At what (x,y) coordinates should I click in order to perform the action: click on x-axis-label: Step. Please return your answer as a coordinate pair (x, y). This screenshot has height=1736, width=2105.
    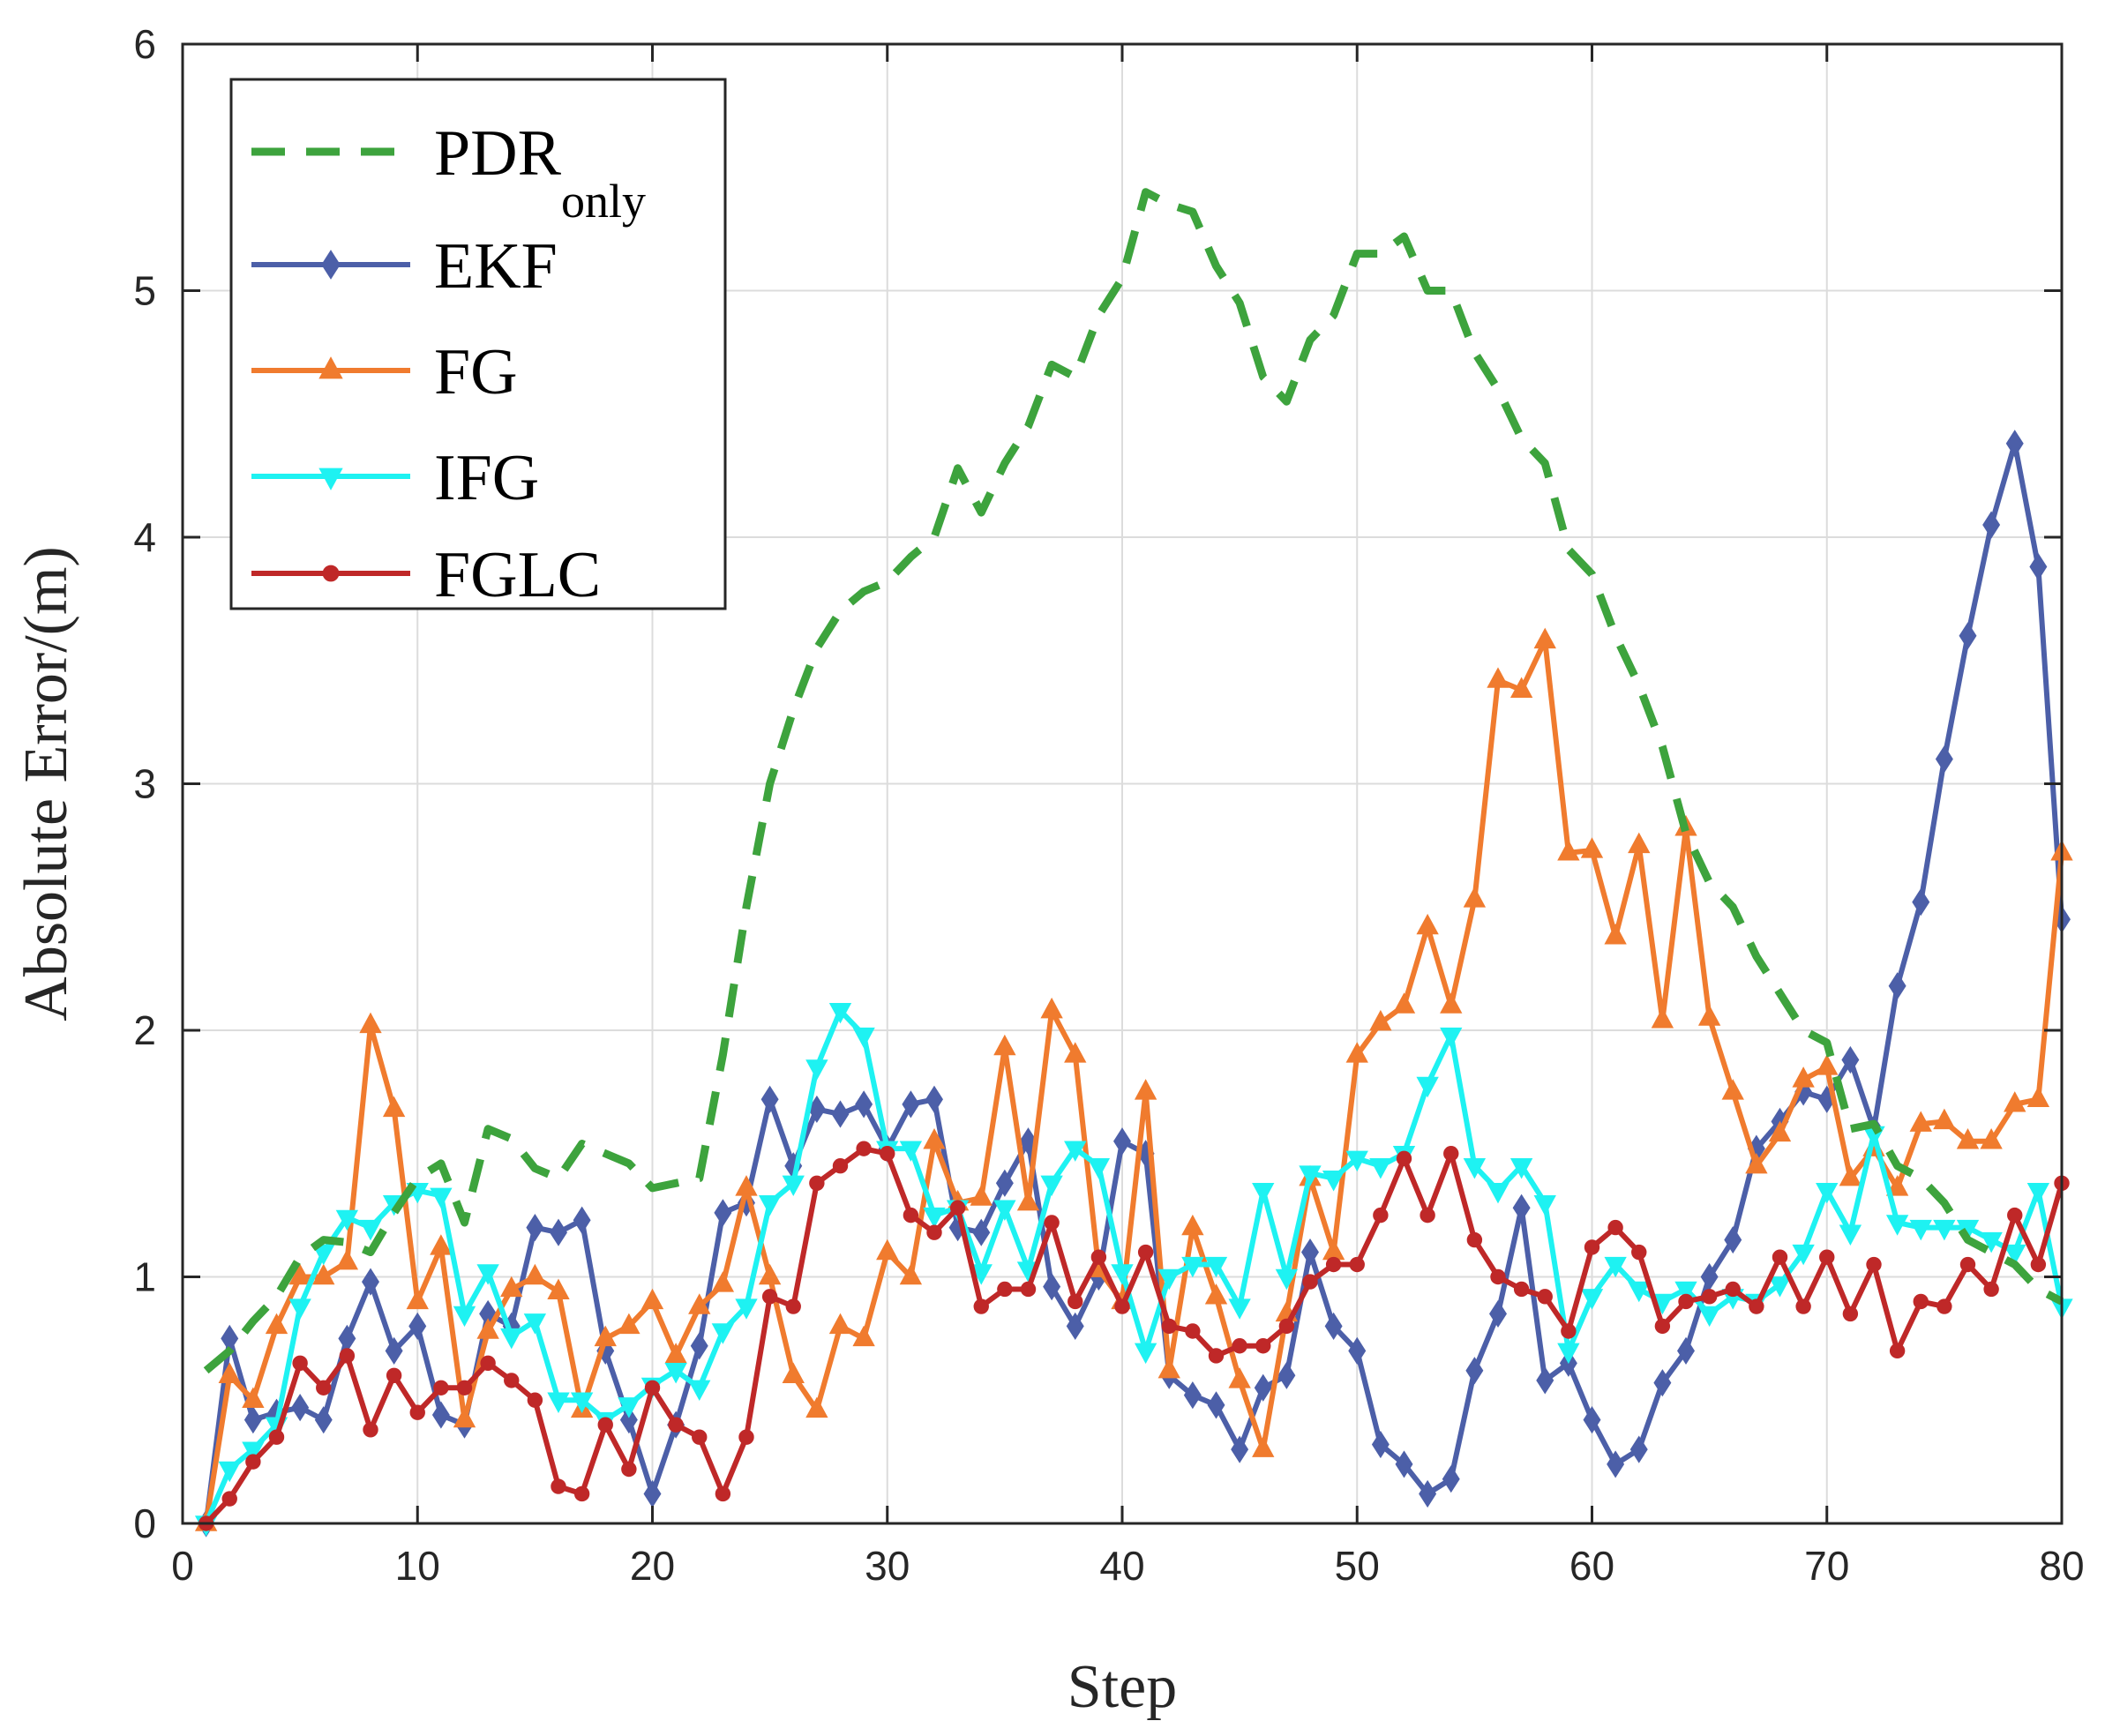
    Looking at the image, I should click on (1122, 1687).